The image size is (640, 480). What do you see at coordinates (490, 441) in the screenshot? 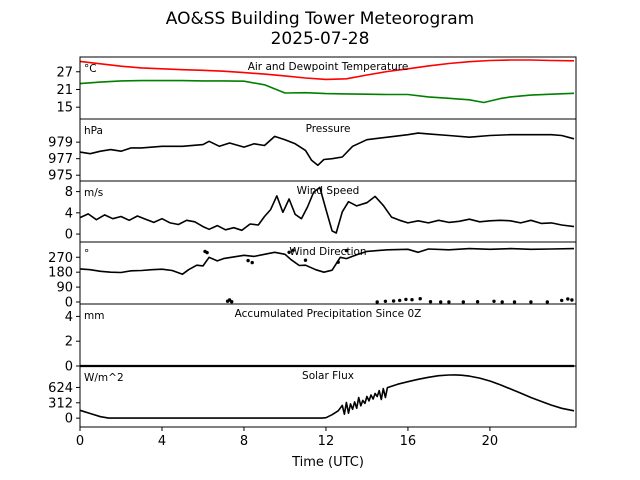
I see `x-tick-label-5: 20` at bounding box center [490, 441].